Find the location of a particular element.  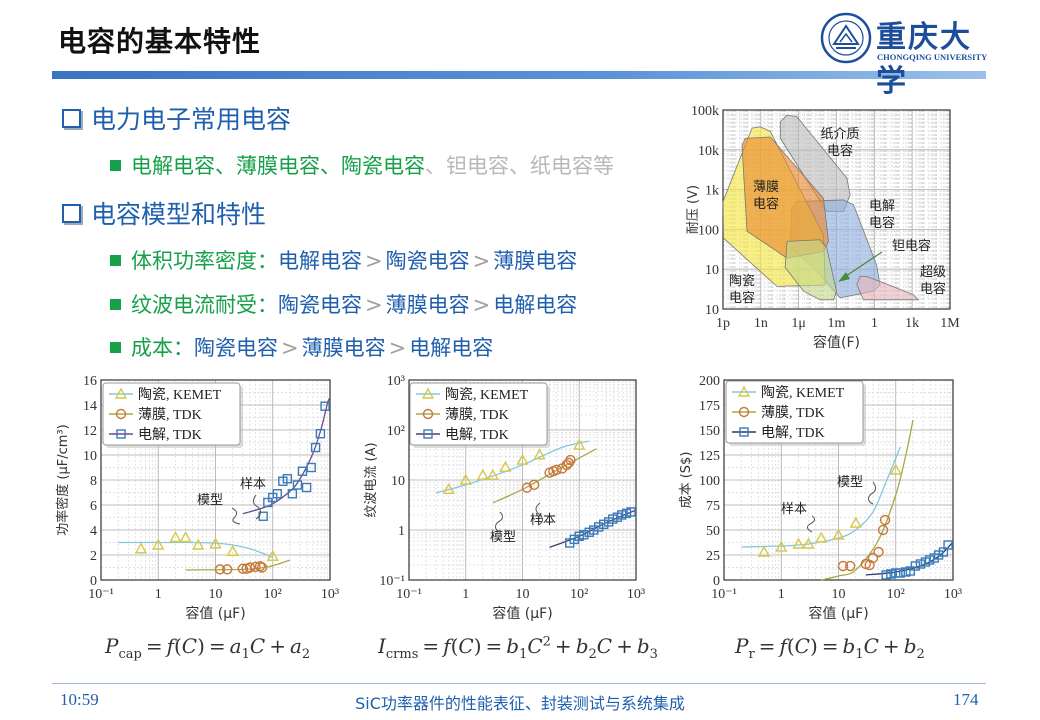

annotation-label: 样本 is located at coordinates (253, 484).